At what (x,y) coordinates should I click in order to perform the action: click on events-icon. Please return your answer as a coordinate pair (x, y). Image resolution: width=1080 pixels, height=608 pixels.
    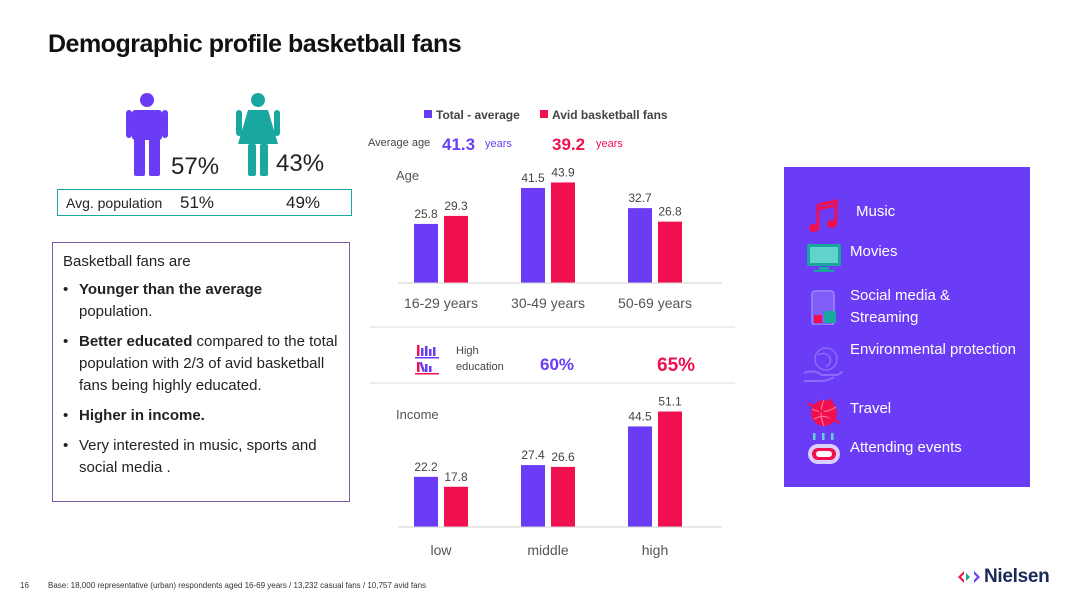
    Looking at the image, I should click on (824, 448).